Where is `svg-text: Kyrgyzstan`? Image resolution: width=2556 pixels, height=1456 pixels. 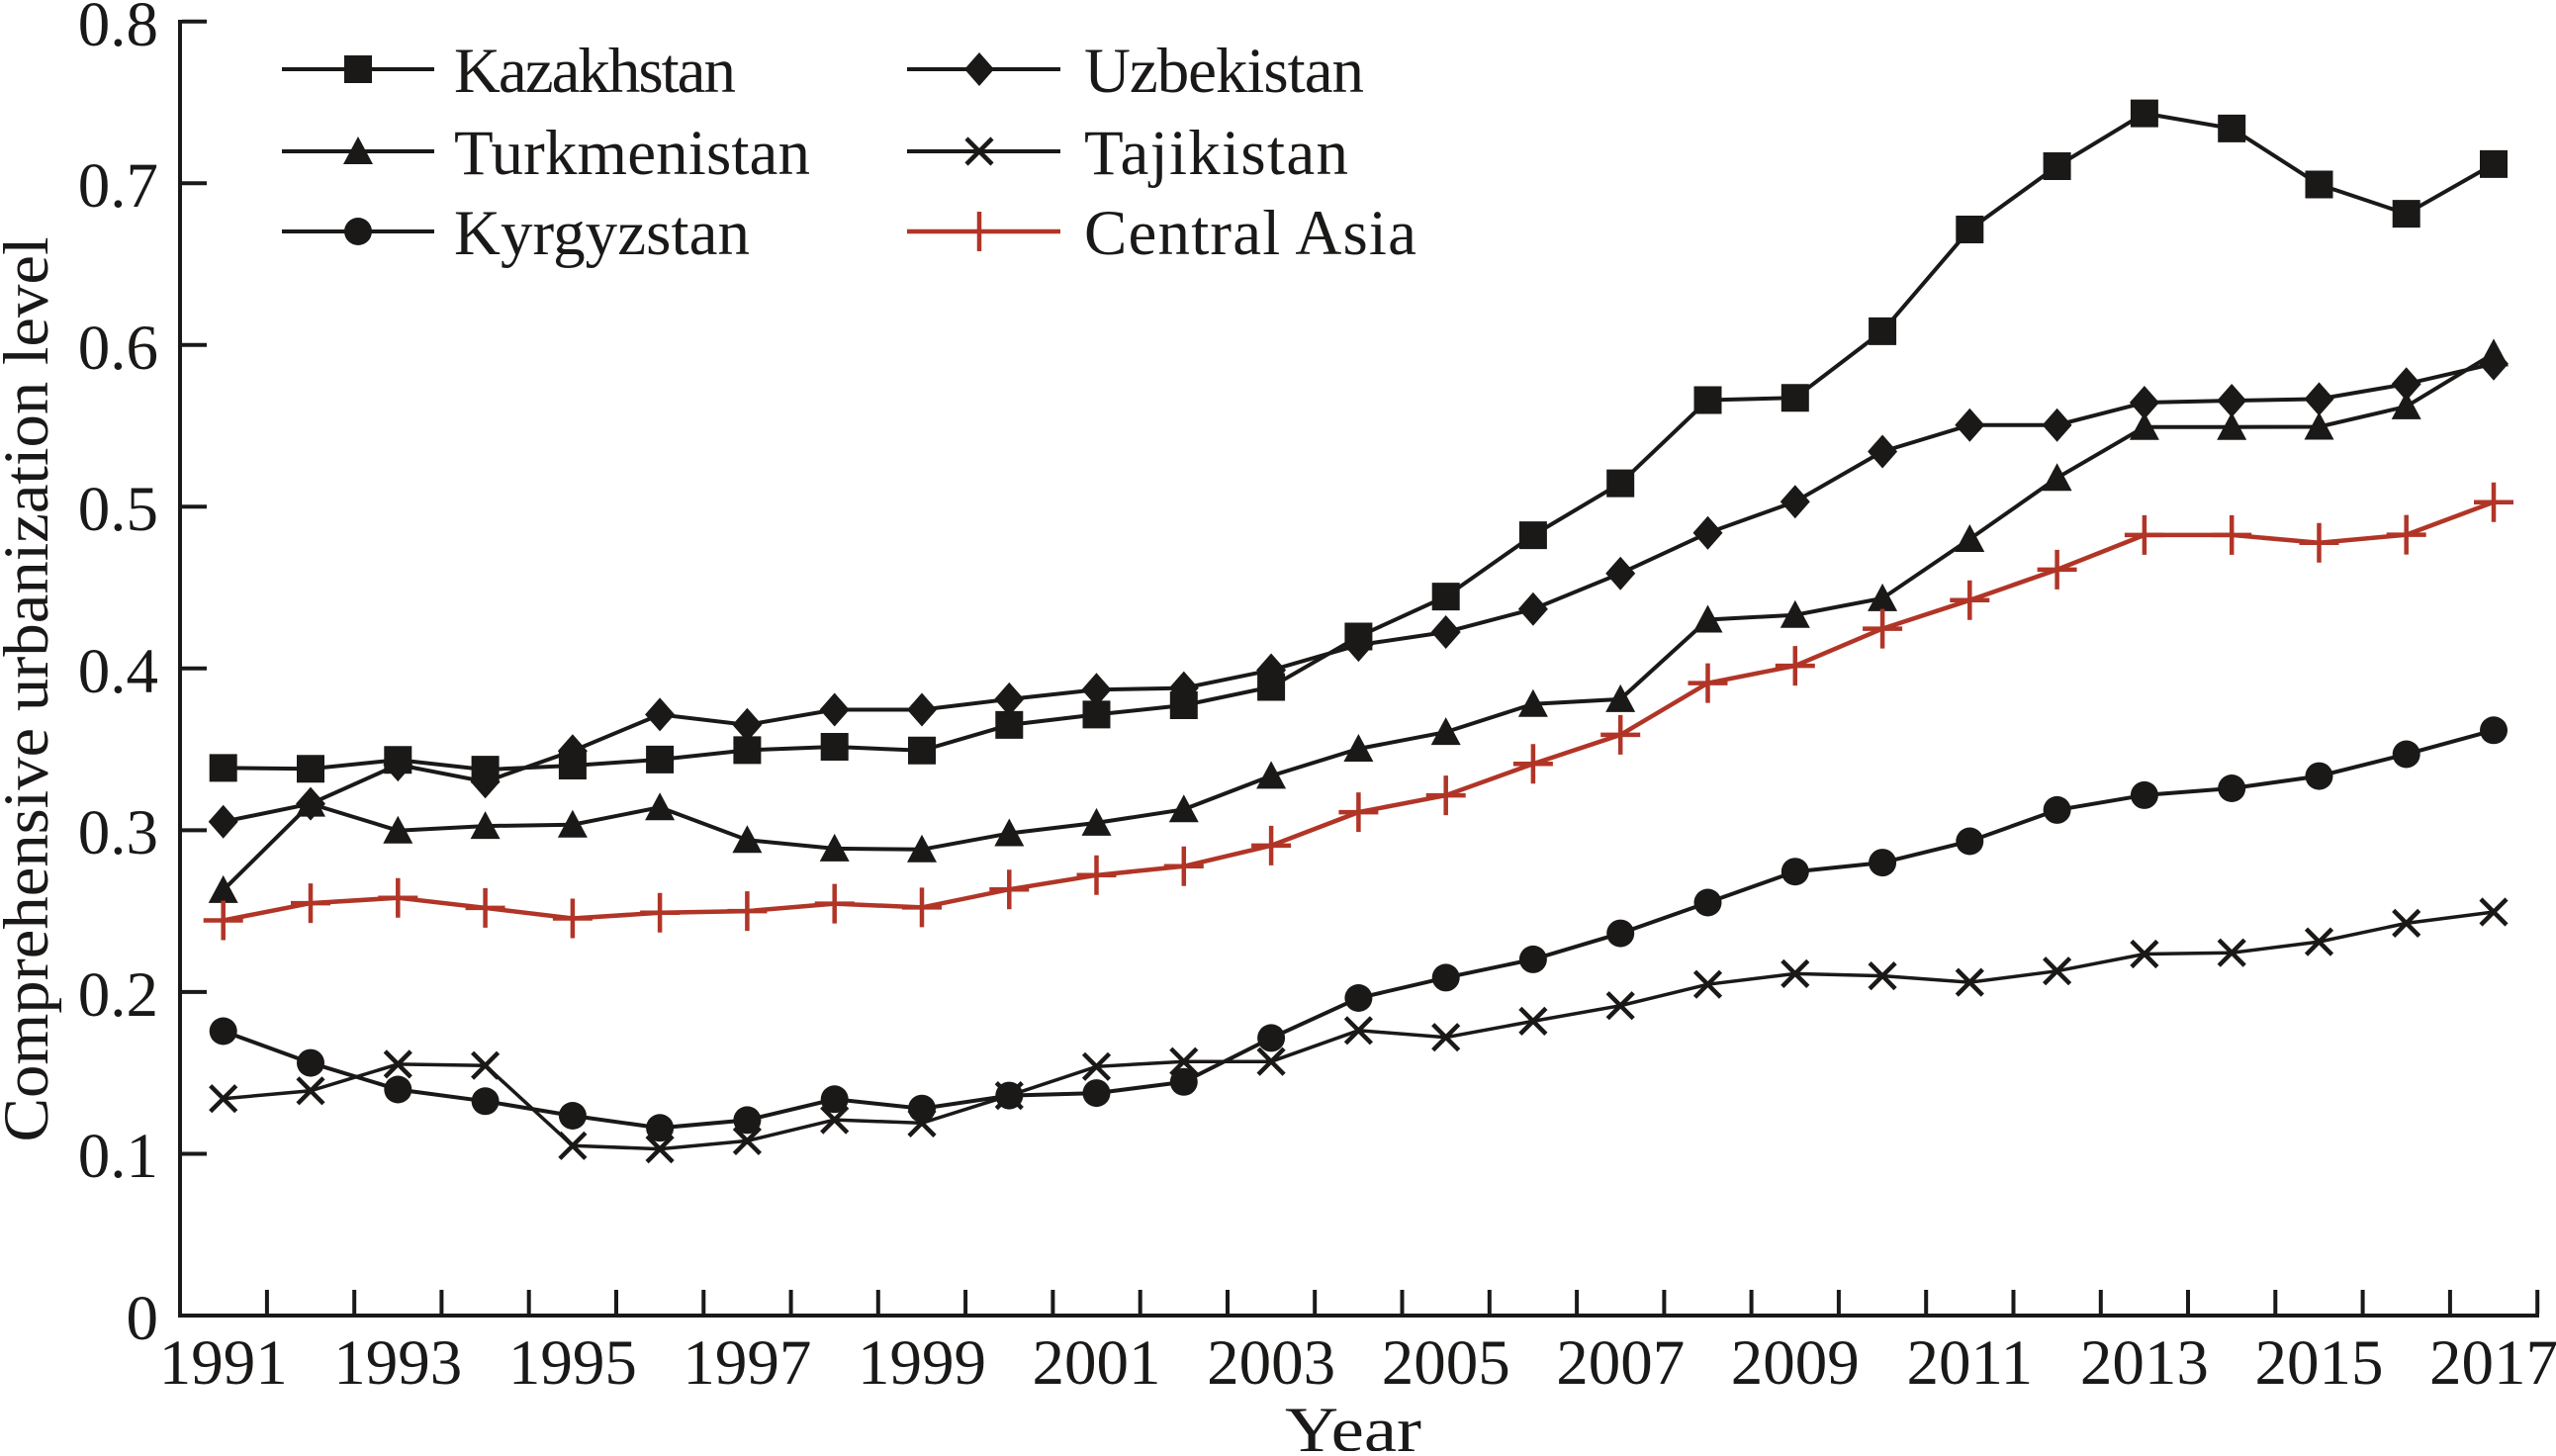
svg-text: Kyrgyzstan is located at coordinates (602, 233).